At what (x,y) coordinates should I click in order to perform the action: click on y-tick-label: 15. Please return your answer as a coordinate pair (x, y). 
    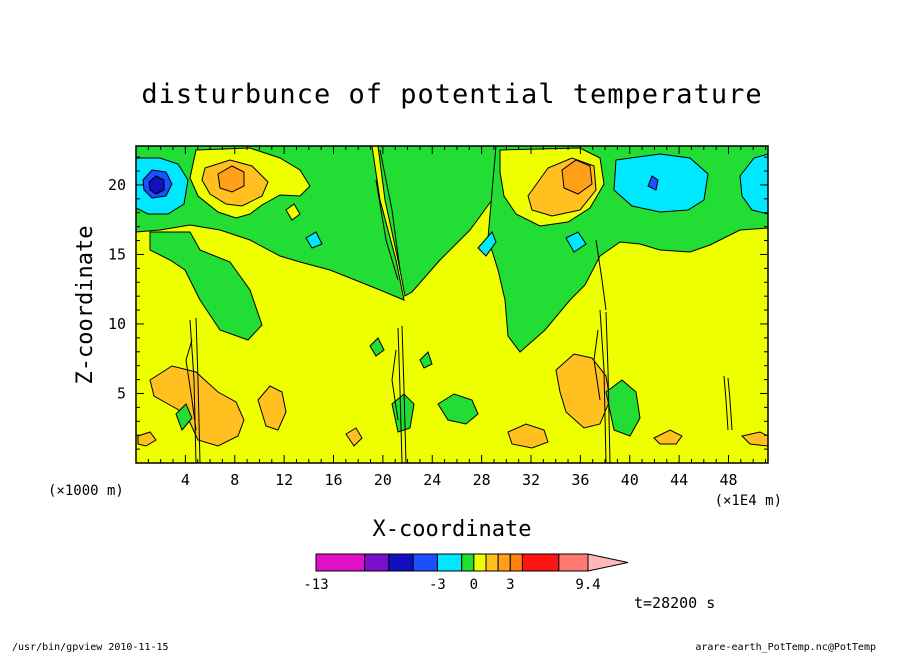
    Looking at the image, I should click on (117, 254).